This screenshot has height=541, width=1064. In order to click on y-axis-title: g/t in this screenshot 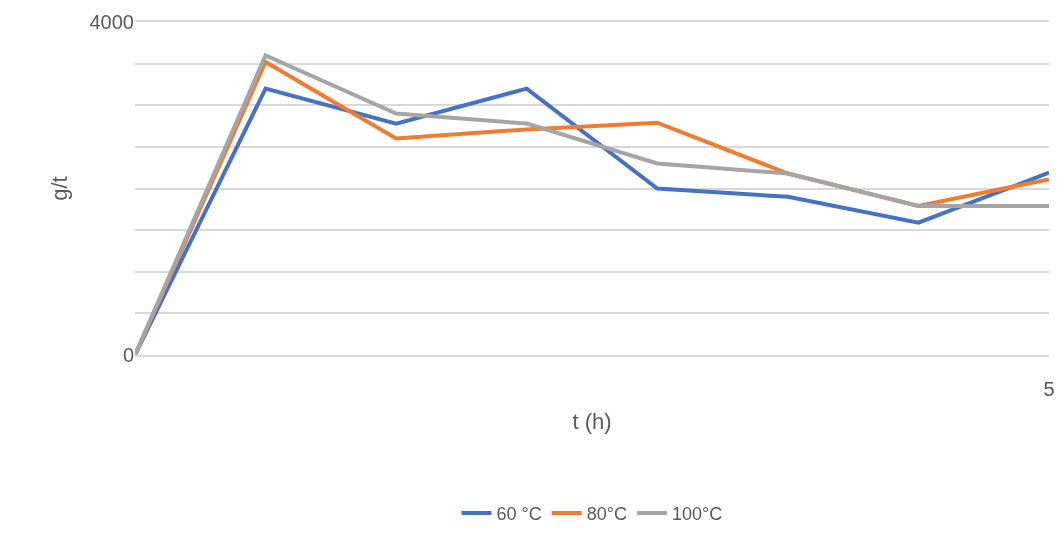, I will do `click(60, 188)`.